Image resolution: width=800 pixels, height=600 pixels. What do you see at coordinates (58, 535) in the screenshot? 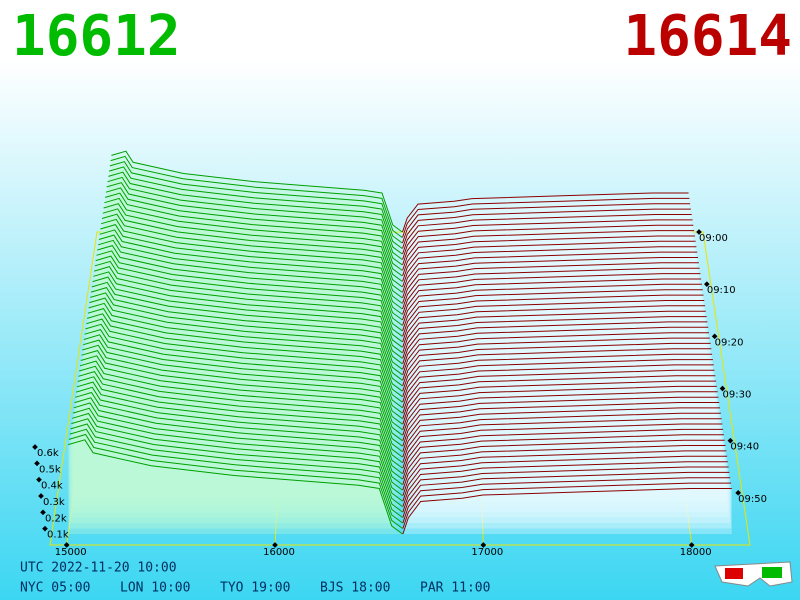
I see `y-tick-label: 0.1k` at bounding box center [58, 535].